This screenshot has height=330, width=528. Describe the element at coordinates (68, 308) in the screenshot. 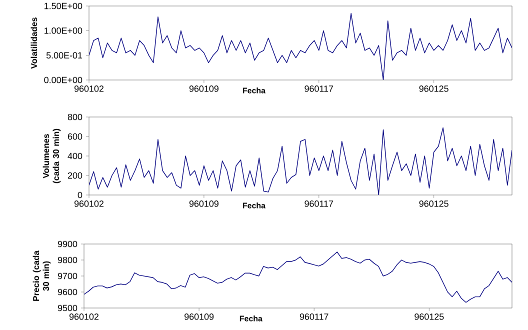

I see `y-tick-label: 9500` at that location.